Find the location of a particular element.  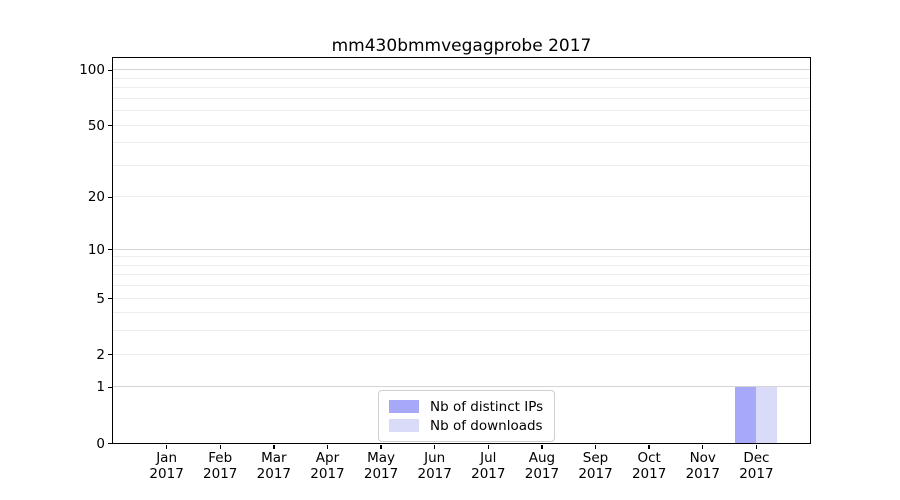

legend-label-downloads: Nb of downloads is located at coordinates (486, 425).